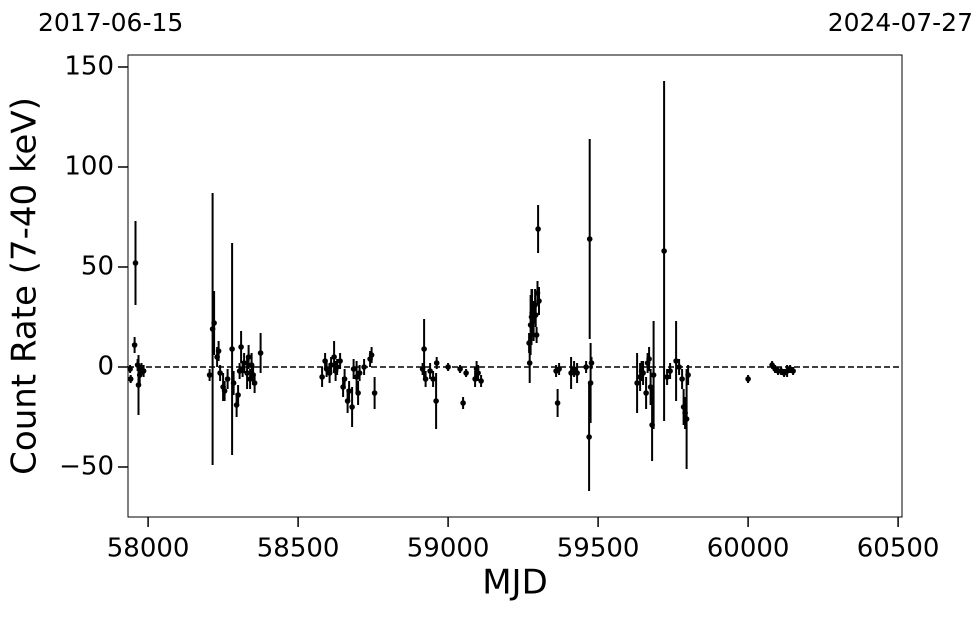  What do you see at coordinates (448, 549) in the screenshot?
I see `x-tick-label: 59000` at bounding box center [448, 549].